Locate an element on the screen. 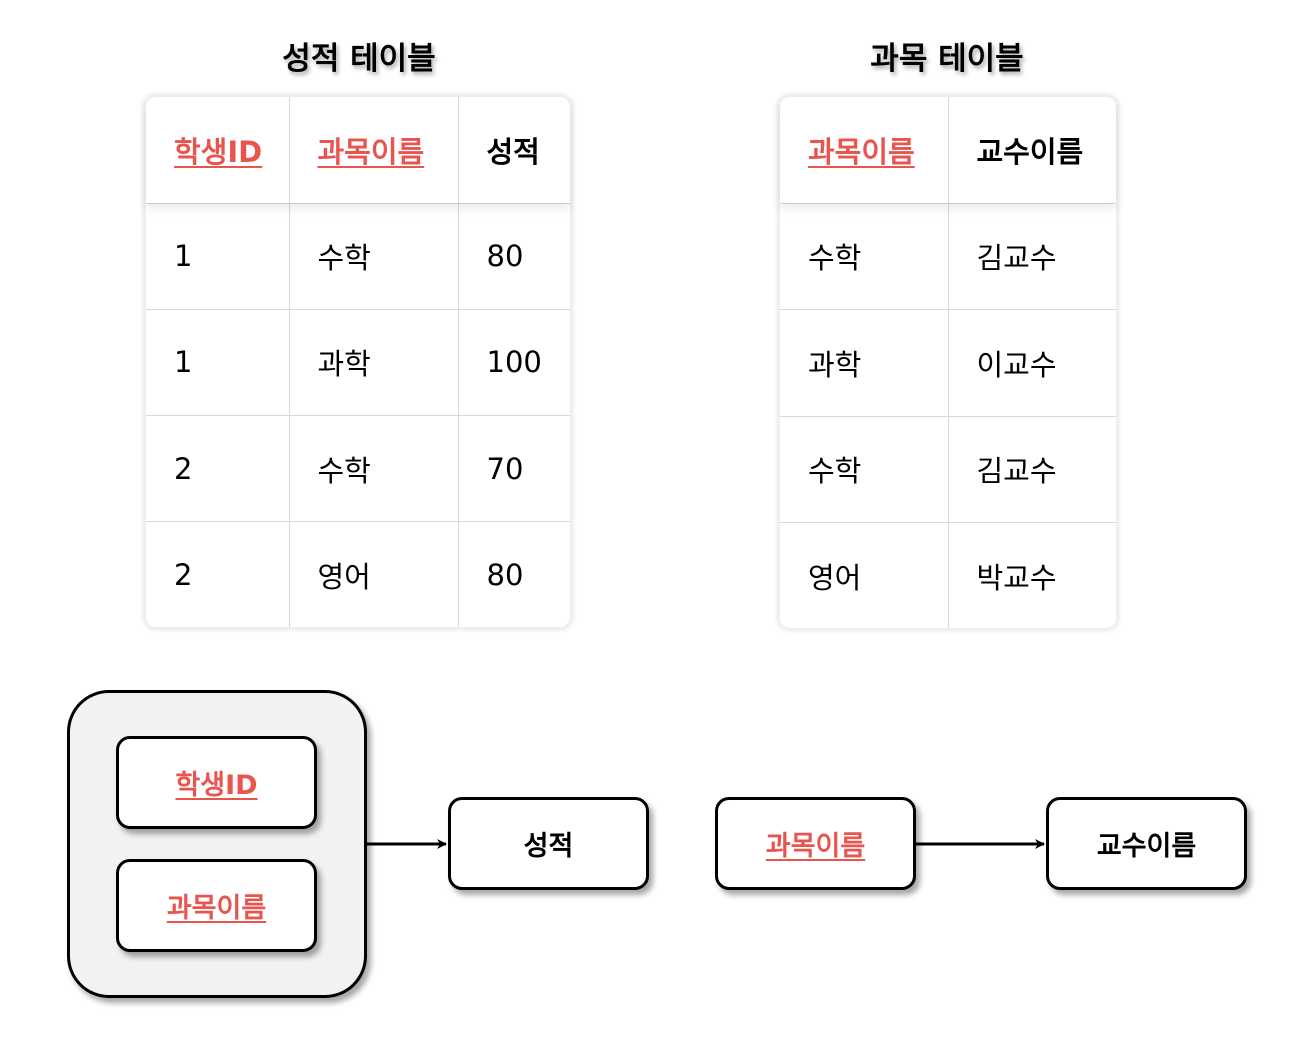 Image resolution: width=1304 pixels, height=1042 pixels. table-row: 영어 박교수 is located at coordinates (948, 575).